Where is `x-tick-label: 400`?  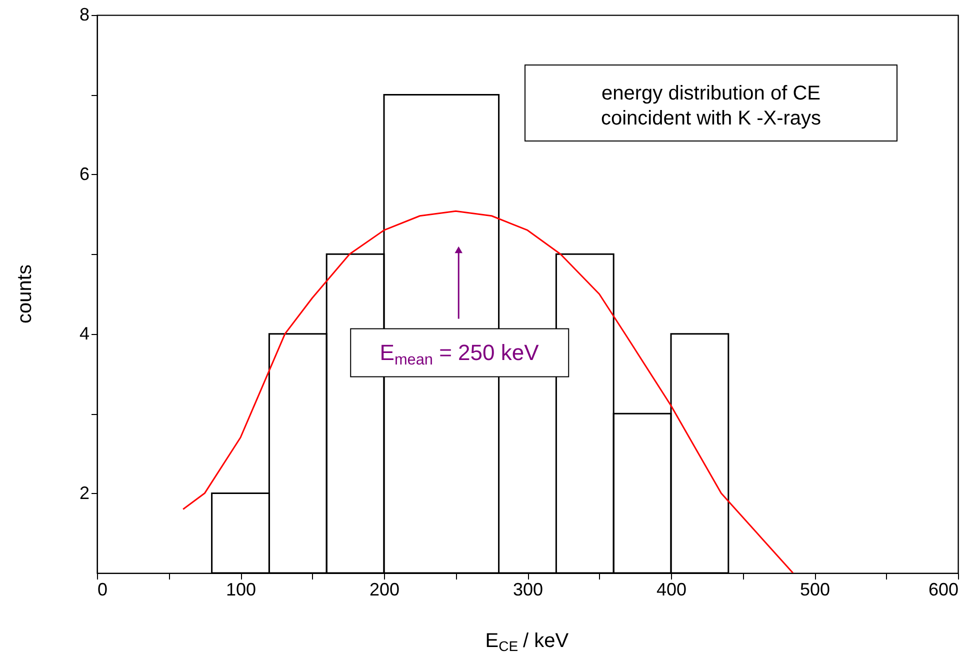
x-tick-label: 400 is located at coordinates (671, 590).